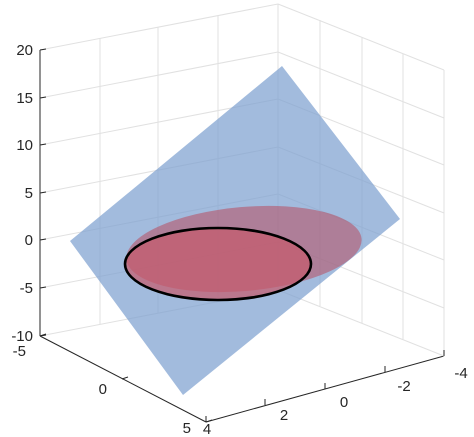 This screenshot has height=437, width=474. I want to click on z-tick-label: 0, so click(29, 240).